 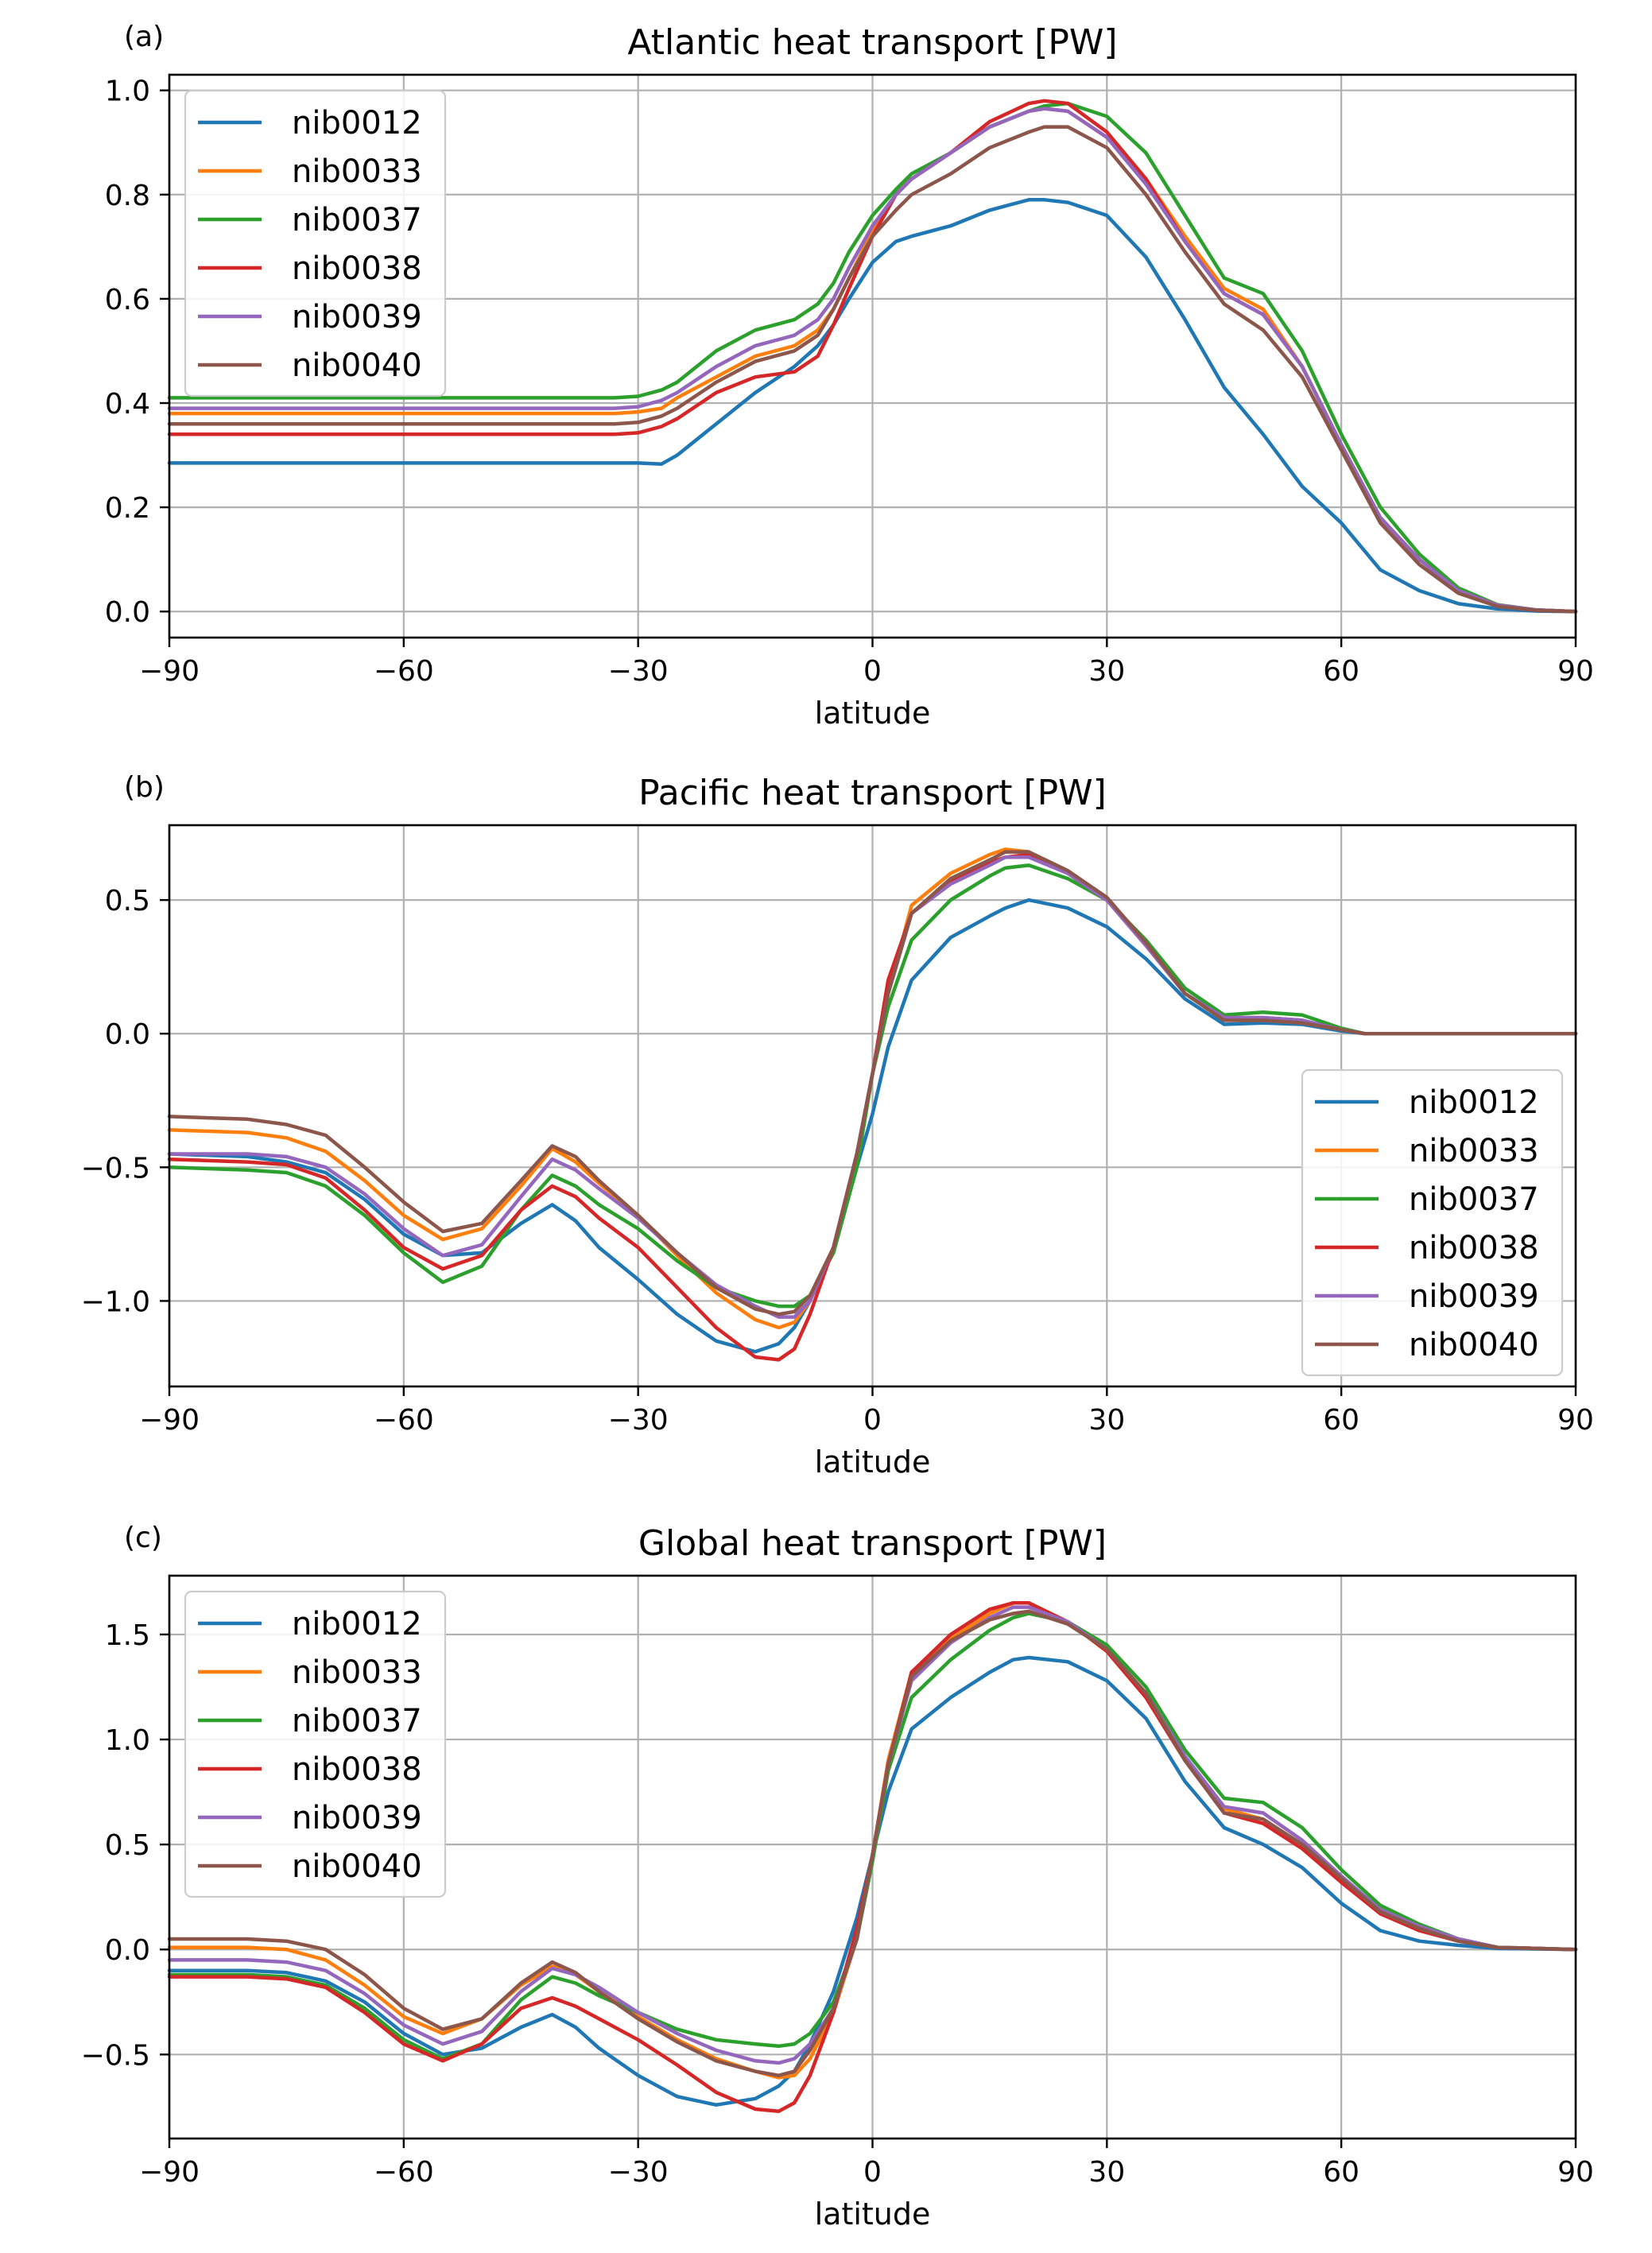 What do you see at coordinates (872, 1543) in the screenshot?
I see `chart-title: Global heat transport [PW]` at bounding box center [872, 1543].